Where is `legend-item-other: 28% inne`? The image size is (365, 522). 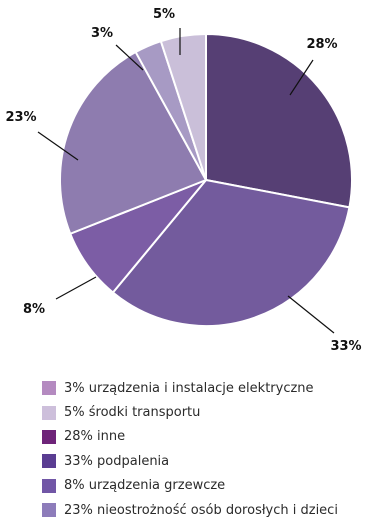
legend-item-other: 28% inne is located at coordinates (202, 437).